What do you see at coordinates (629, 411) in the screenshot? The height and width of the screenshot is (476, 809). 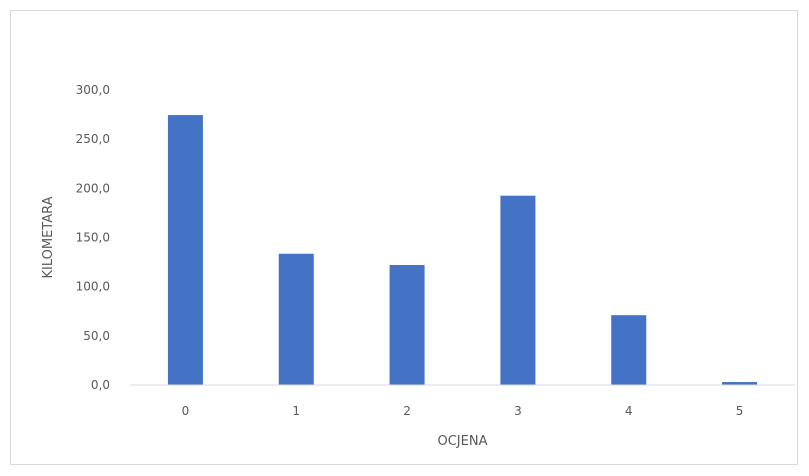 I see `x-tick-label: 4` at bounding box center [629, 411].